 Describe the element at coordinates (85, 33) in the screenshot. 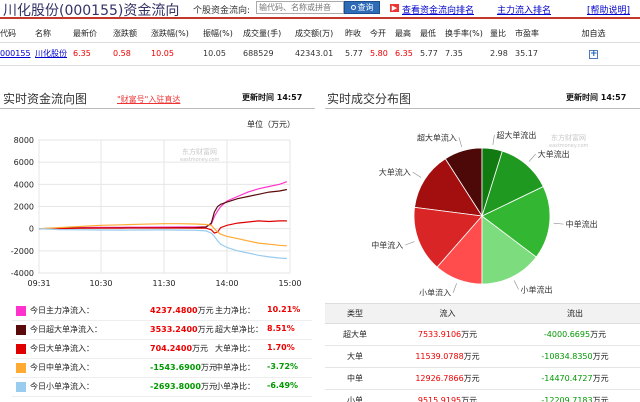

I see `quote-header-cell: 最新价` at that location.